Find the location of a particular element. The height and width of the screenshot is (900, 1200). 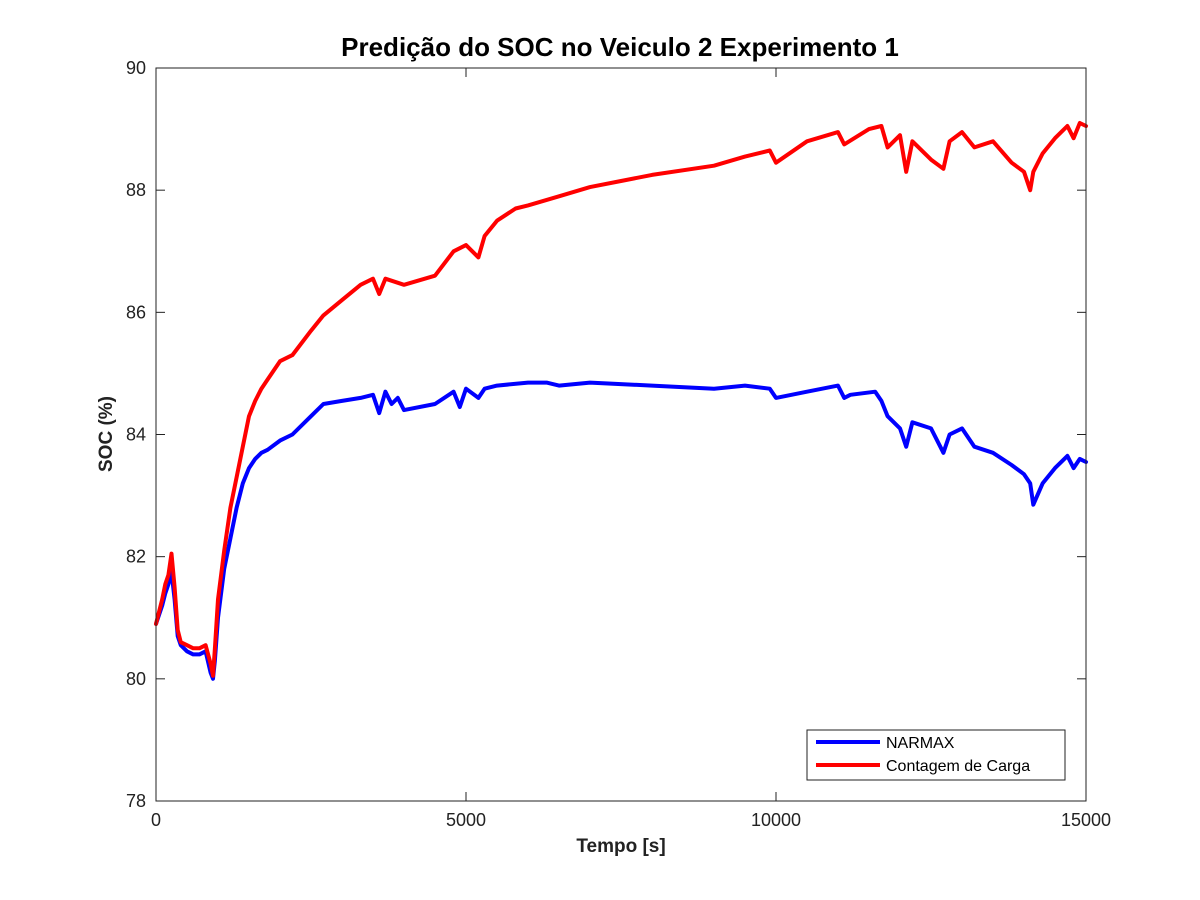

y-tick-label: 88 is located at coordinates (136, 190).